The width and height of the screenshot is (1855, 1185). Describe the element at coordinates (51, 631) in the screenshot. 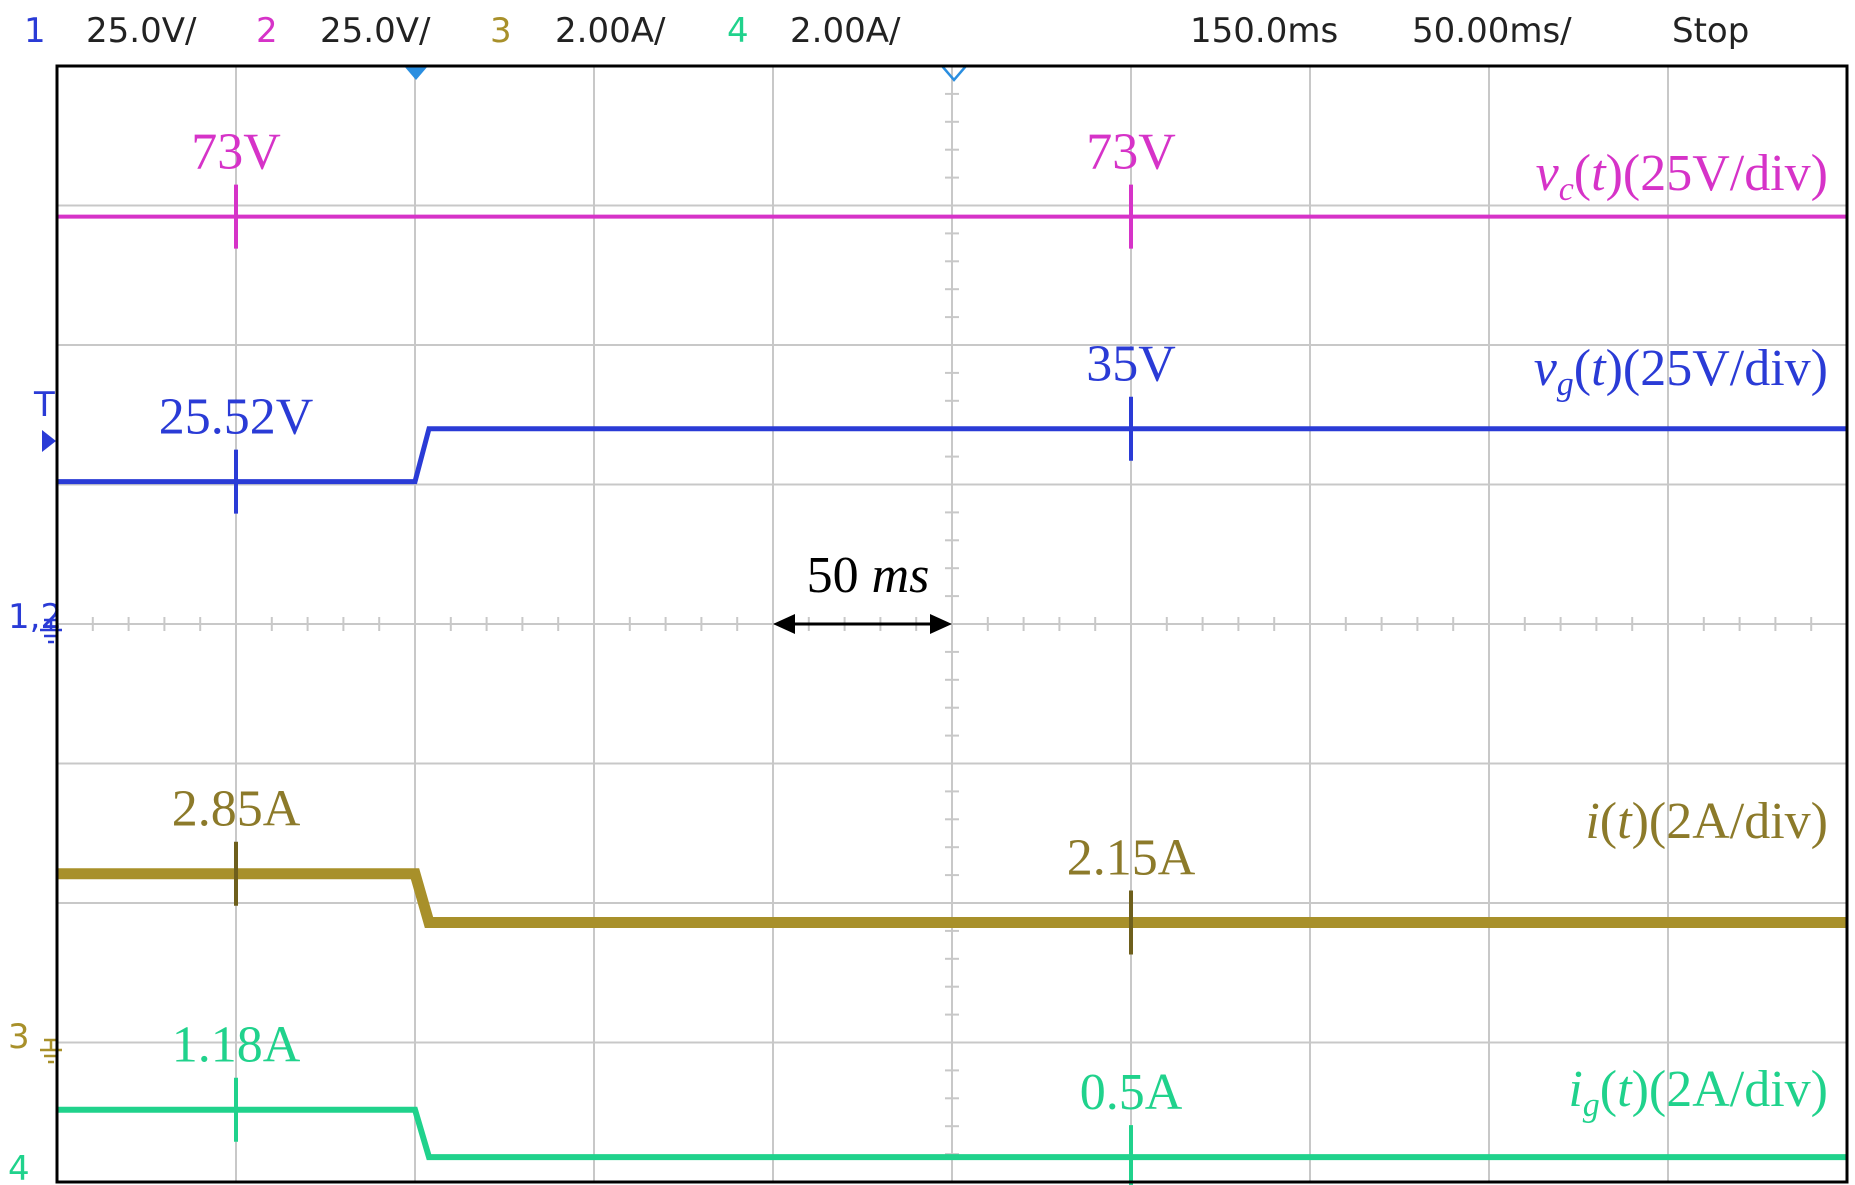

I see `ch12-ground-icon` at that location.